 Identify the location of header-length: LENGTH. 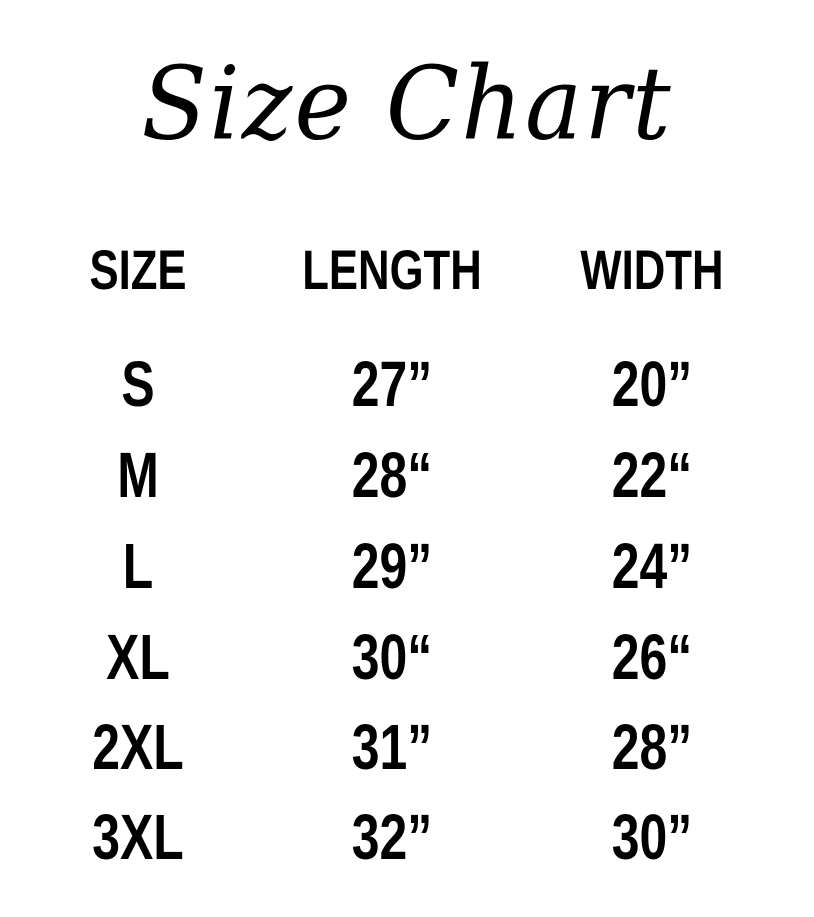
(392, 269).